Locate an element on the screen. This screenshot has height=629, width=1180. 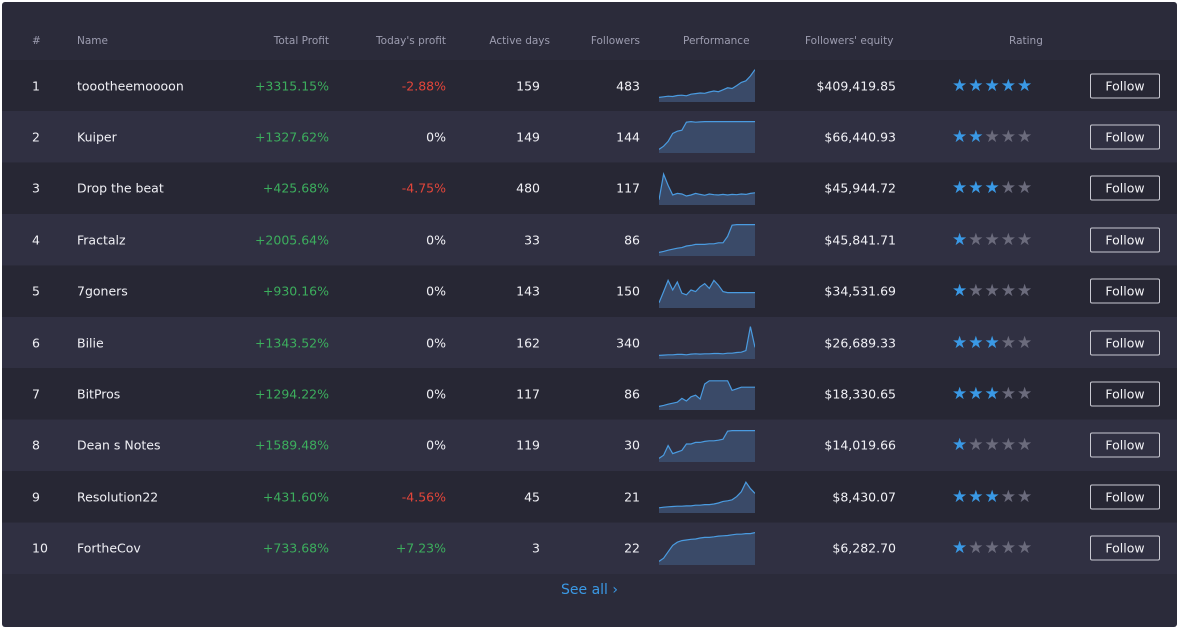
todays-profit: -4.56% is located at coordinates (423, 497).